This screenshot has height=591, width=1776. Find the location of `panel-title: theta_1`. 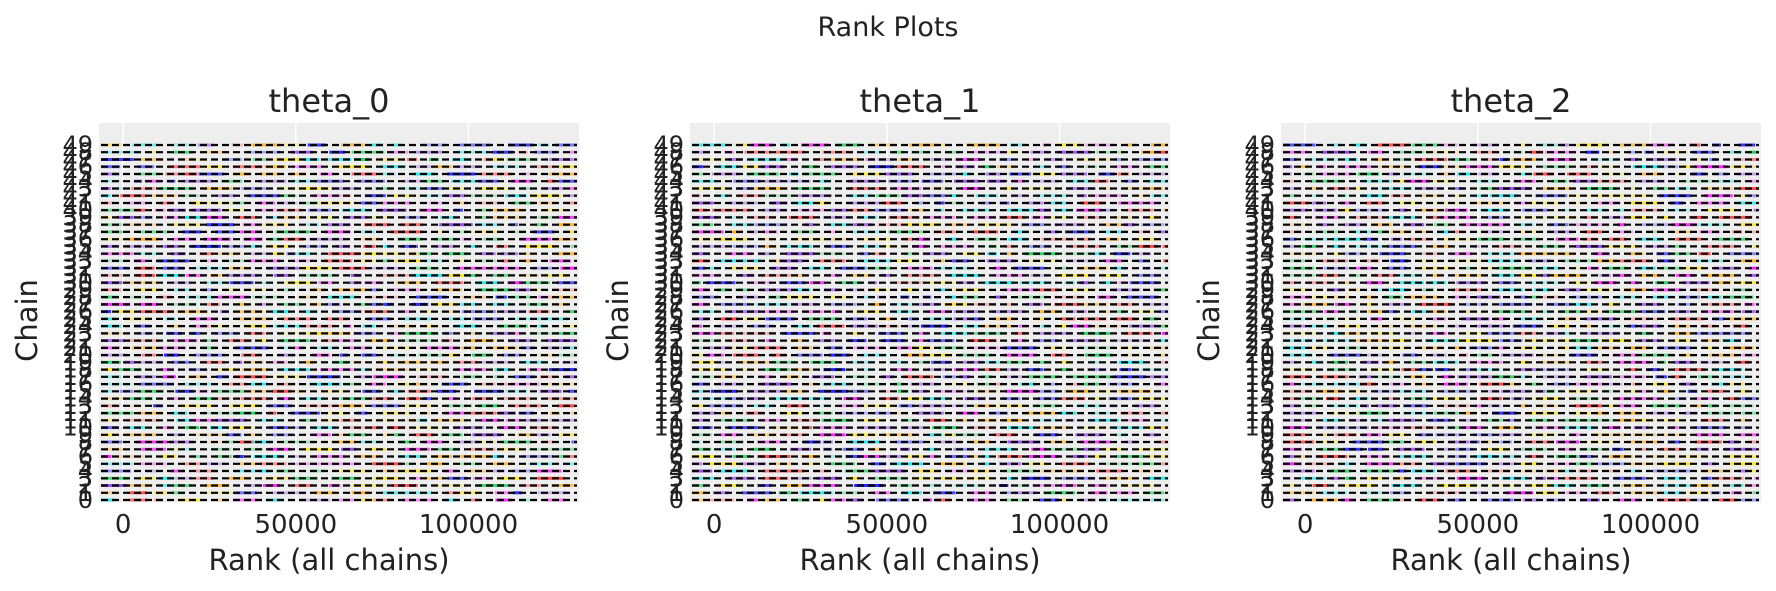

panel-title: theta_1 is located at coordinates (919, 101).